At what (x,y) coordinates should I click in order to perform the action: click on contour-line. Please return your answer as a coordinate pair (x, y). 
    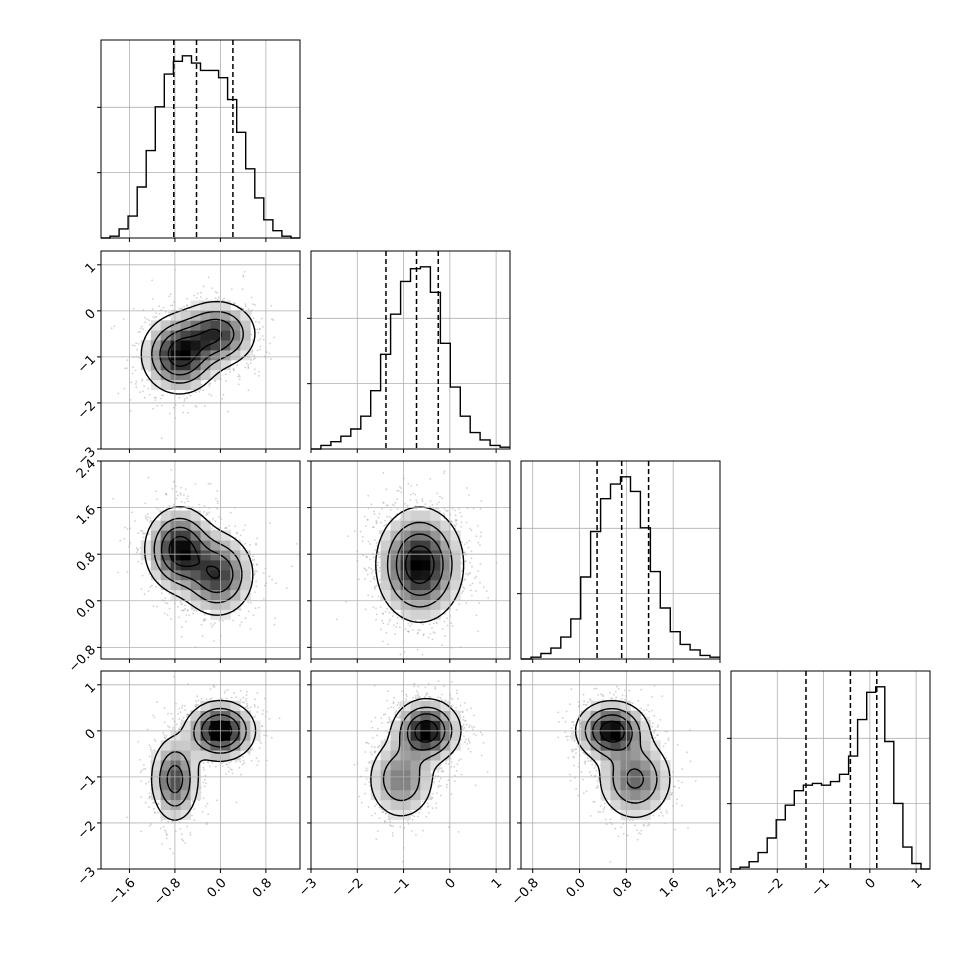
    Looking at the image, I should click on (197, 347).